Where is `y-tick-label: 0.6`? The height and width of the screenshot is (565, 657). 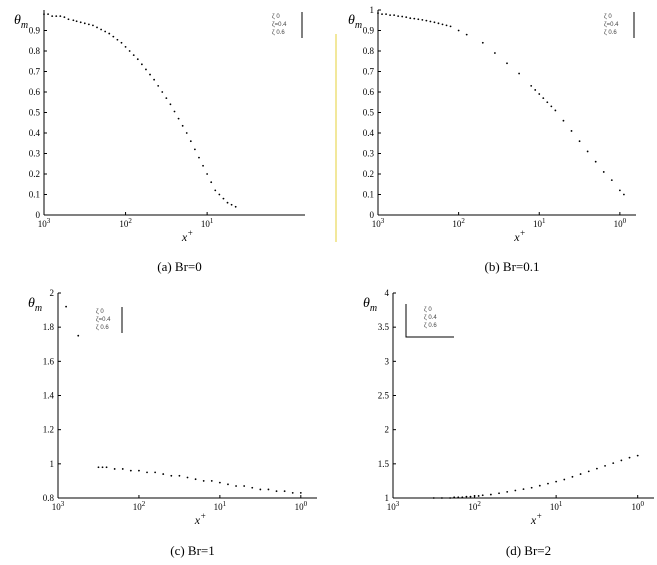 y-tick-label: 0.6 is located at coordinates (369, 92).